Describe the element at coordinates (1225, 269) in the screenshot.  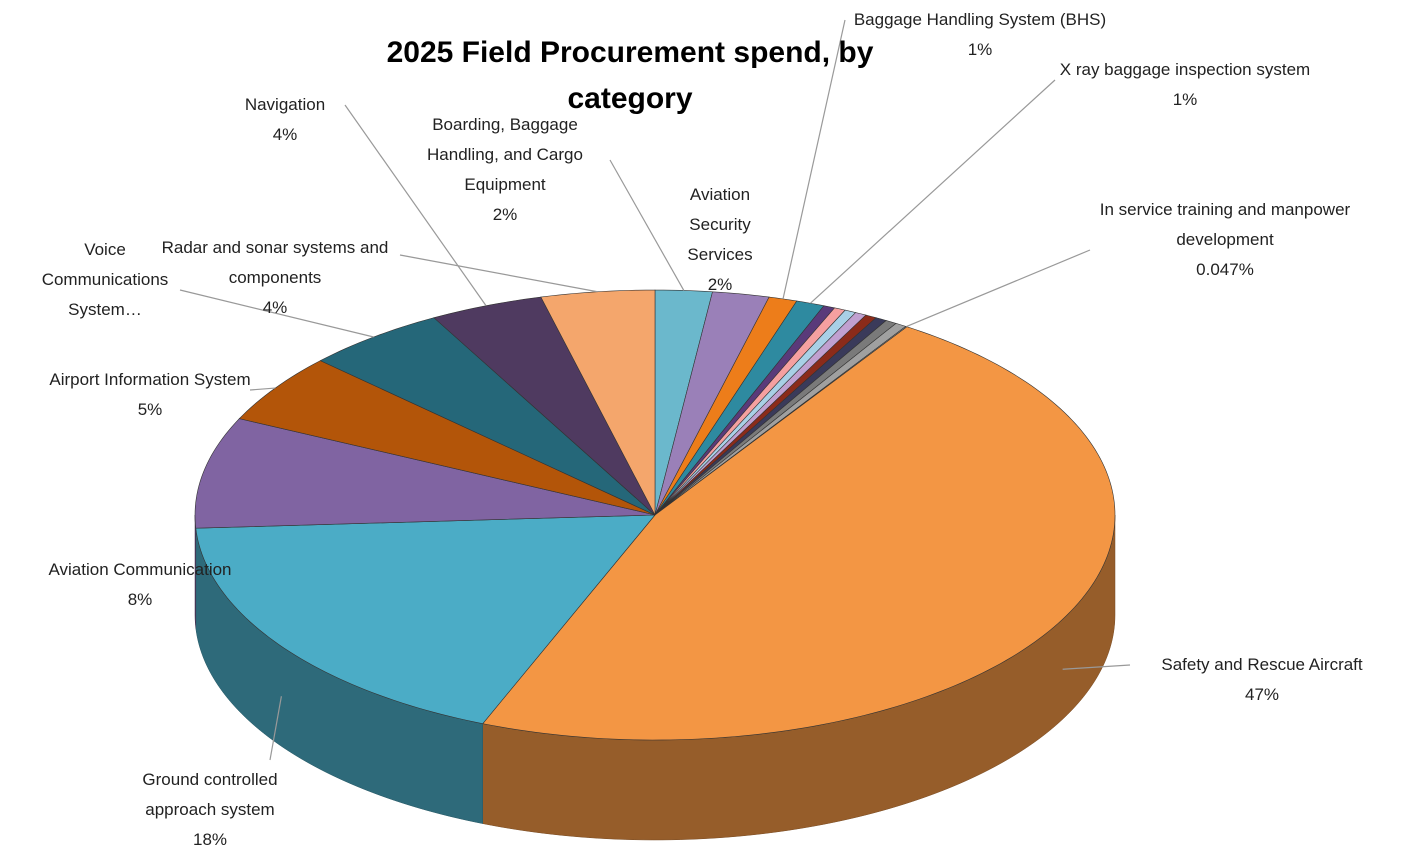
I see `value-label: 0.047%` at that location.